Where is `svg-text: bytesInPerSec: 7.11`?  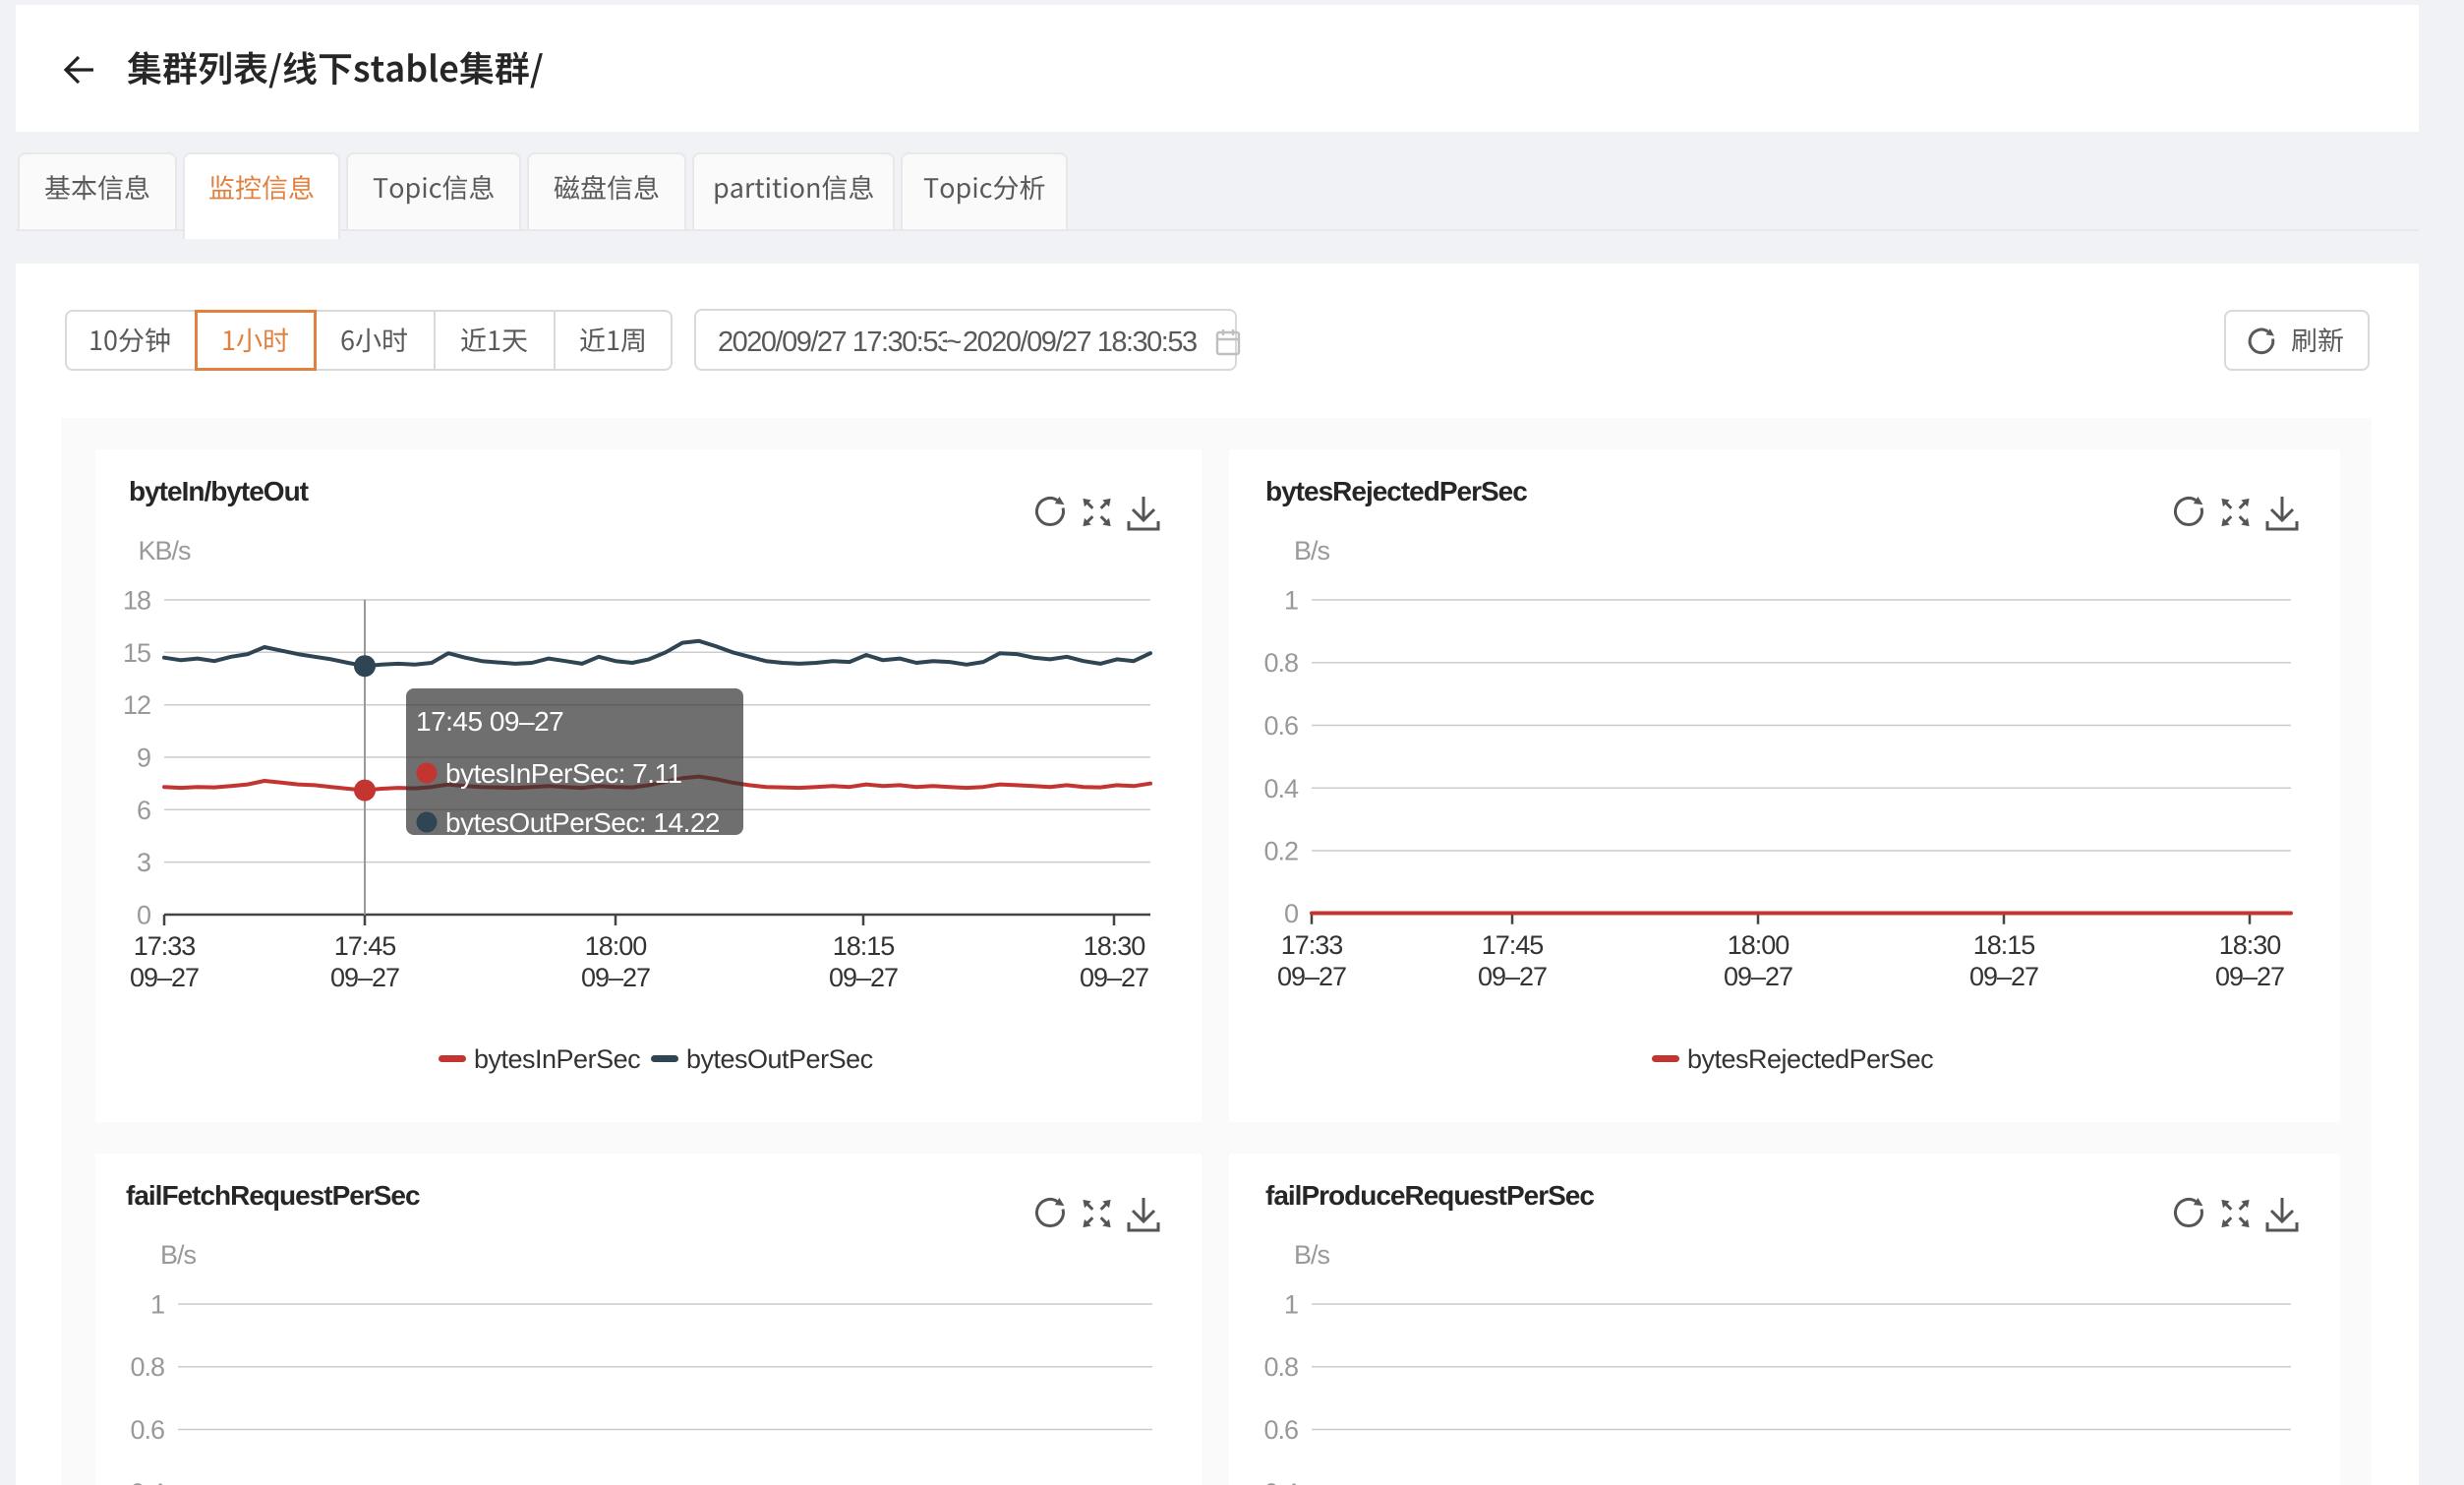 svg-text: bytesInPerSec: 7.11 is located at coordinates (563, 774).